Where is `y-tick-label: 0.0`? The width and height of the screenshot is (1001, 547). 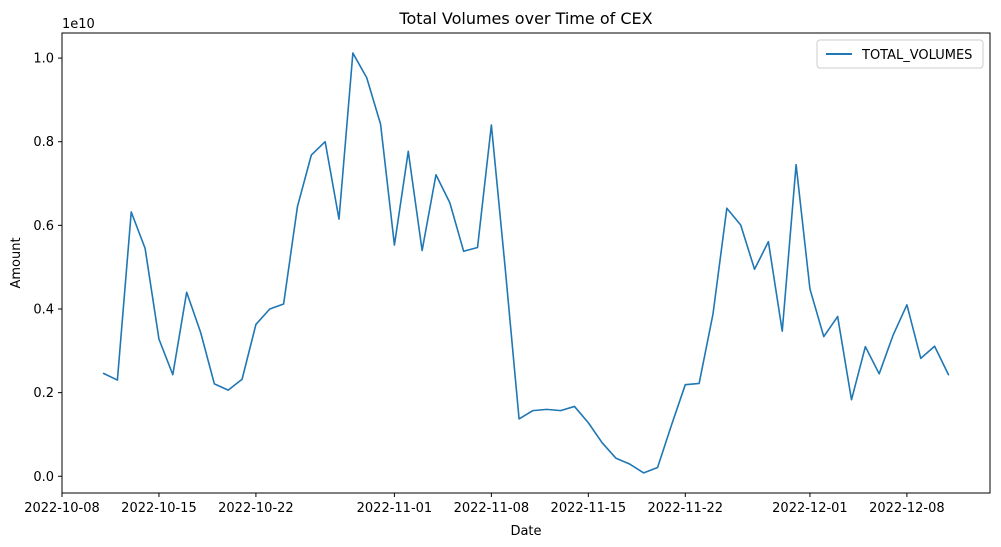
y-tick-label: 0.0 is located at coordinates (43, 477).